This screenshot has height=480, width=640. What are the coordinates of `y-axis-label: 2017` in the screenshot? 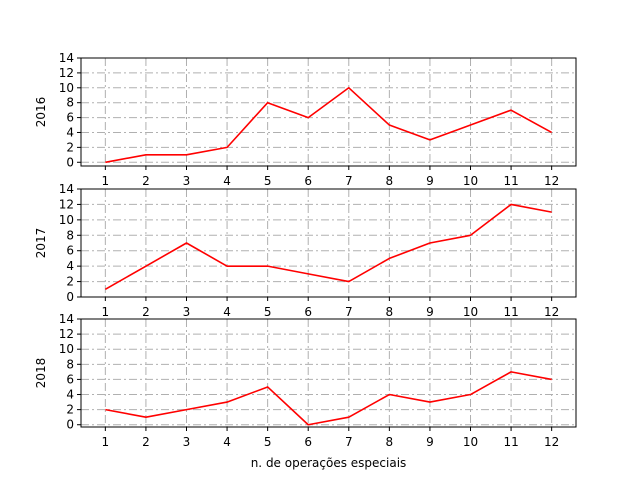 It's located at (41, 243).